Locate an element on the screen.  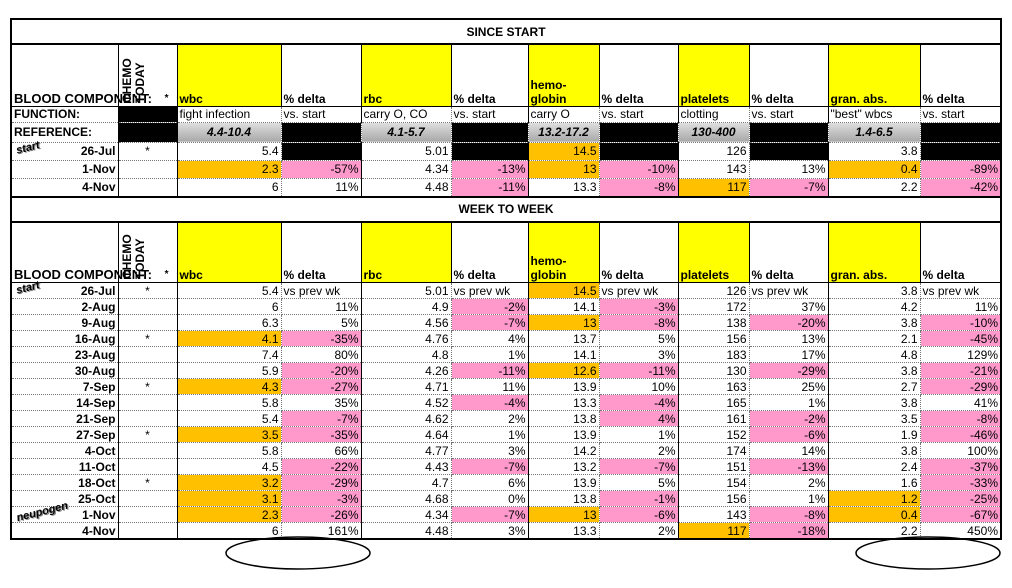
cell: 4.52 is located at coordinates (406, 402).